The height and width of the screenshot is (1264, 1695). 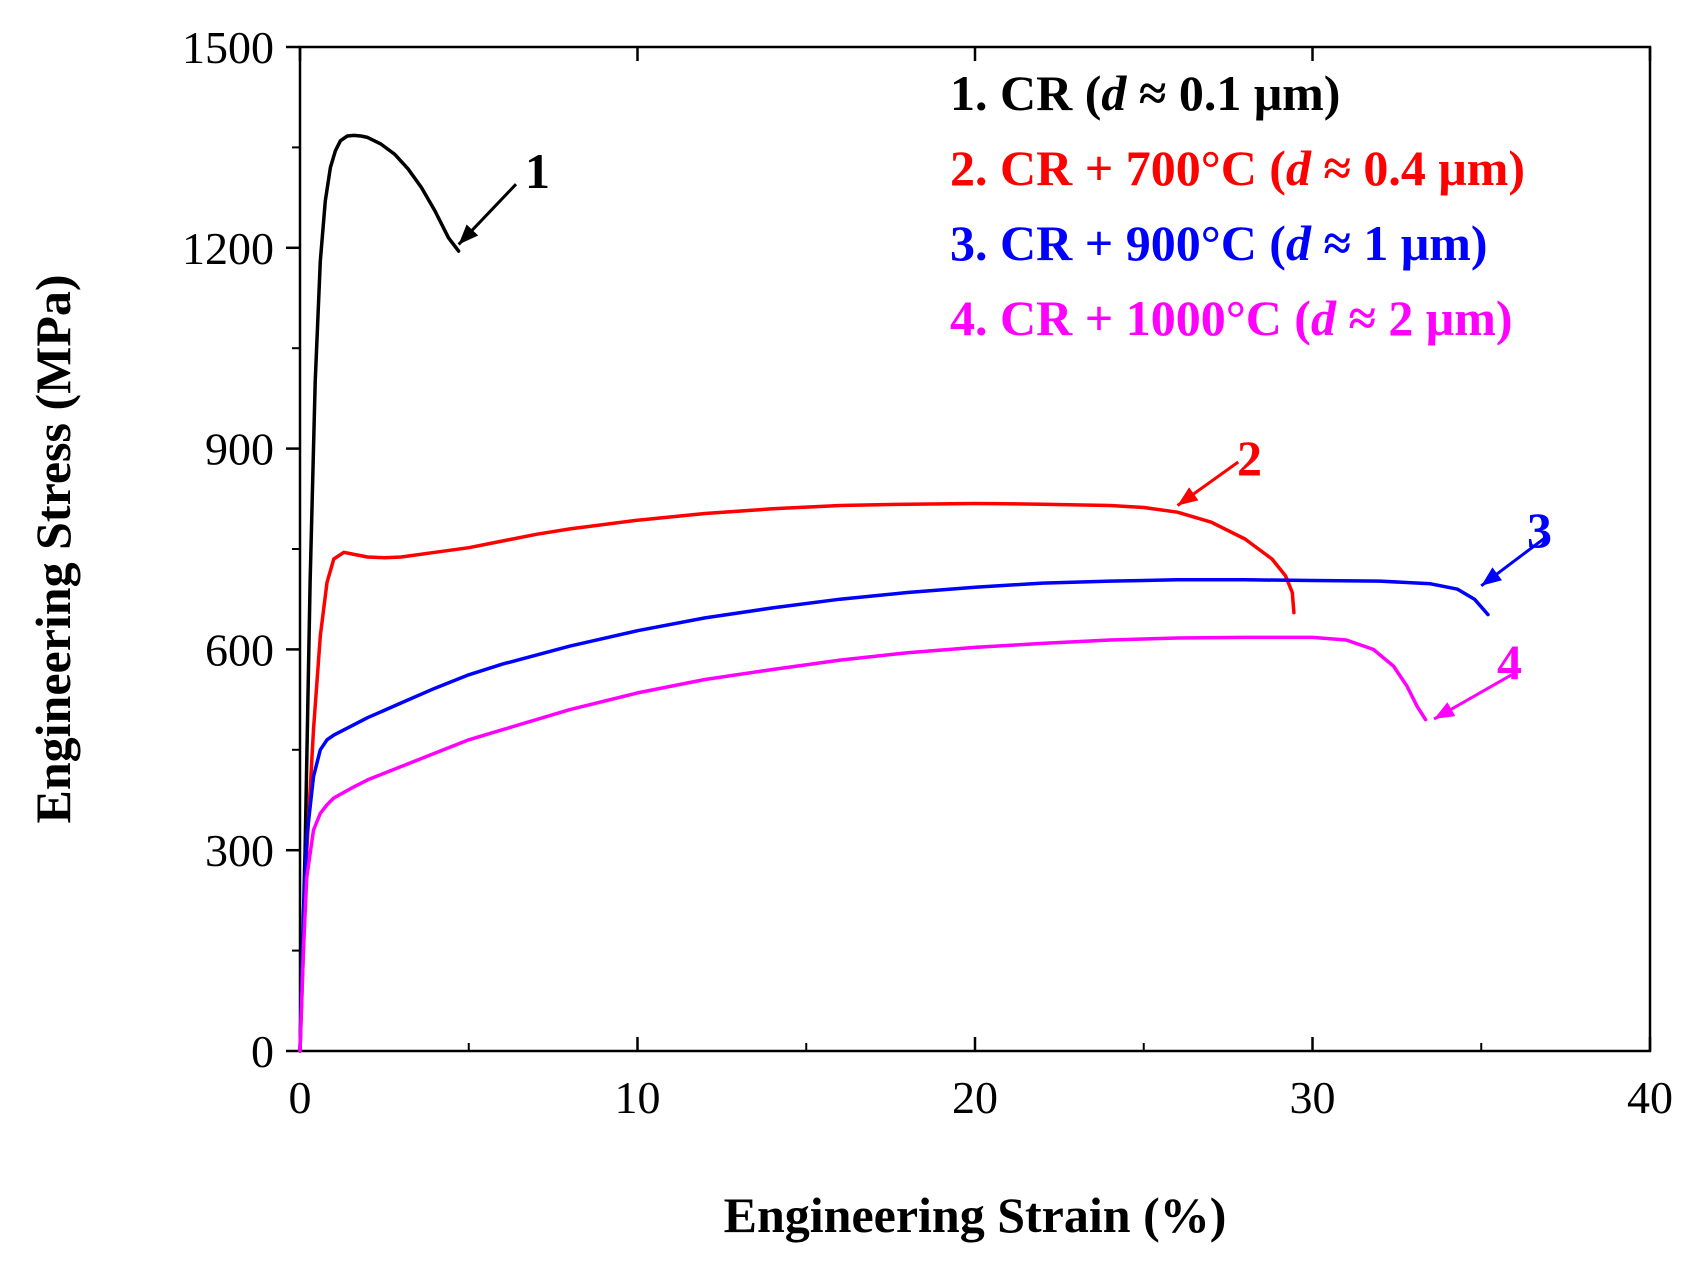 I want to click on y-tick-label: 900, so click(x=239, y=449).